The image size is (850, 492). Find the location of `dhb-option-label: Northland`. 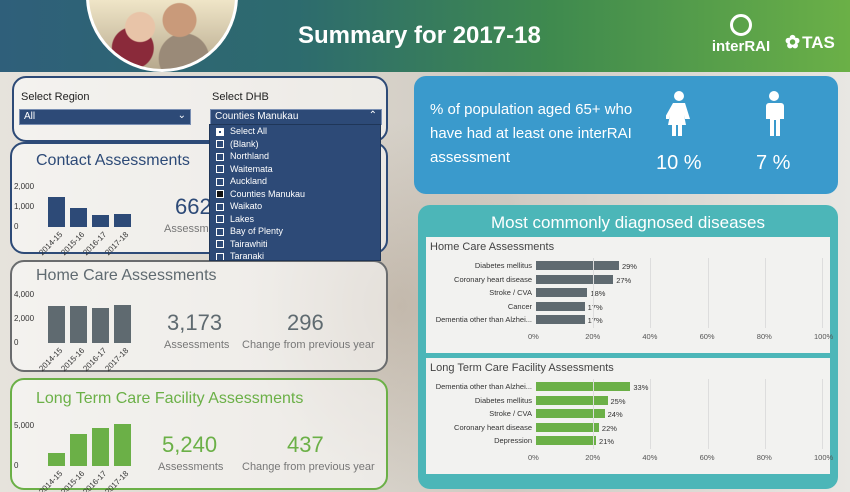

dhb-option-label: Northland is located at coordinates (250, 156).